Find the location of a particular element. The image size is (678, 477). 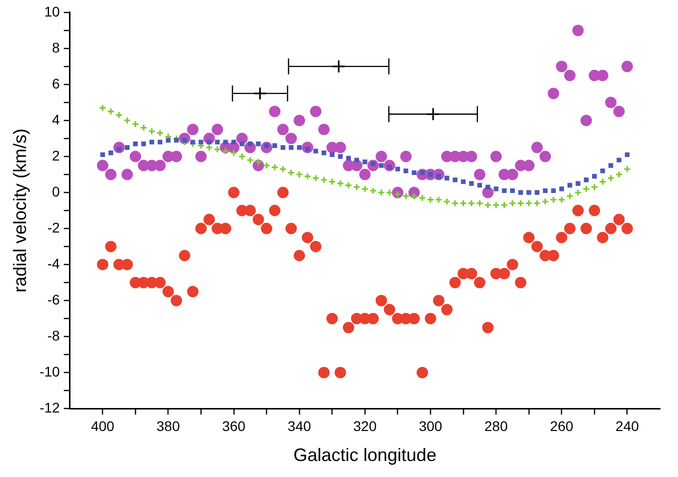

y-tick-label: 0 is located at coordinates (56, 191).